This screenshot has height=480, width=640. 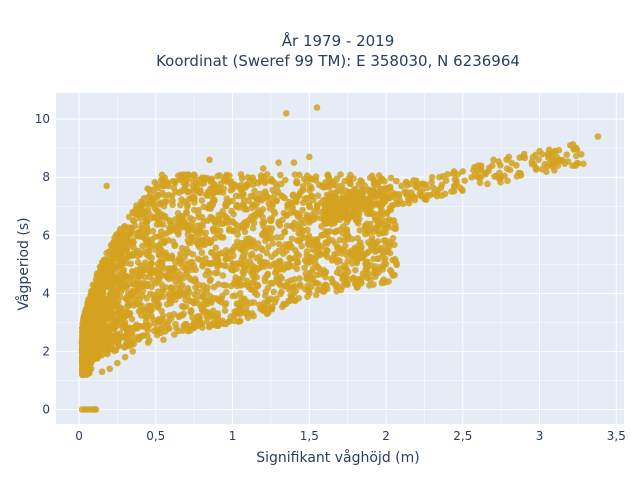 I want to click on x-tick-label: 3,5, so click(x=616, y=436).